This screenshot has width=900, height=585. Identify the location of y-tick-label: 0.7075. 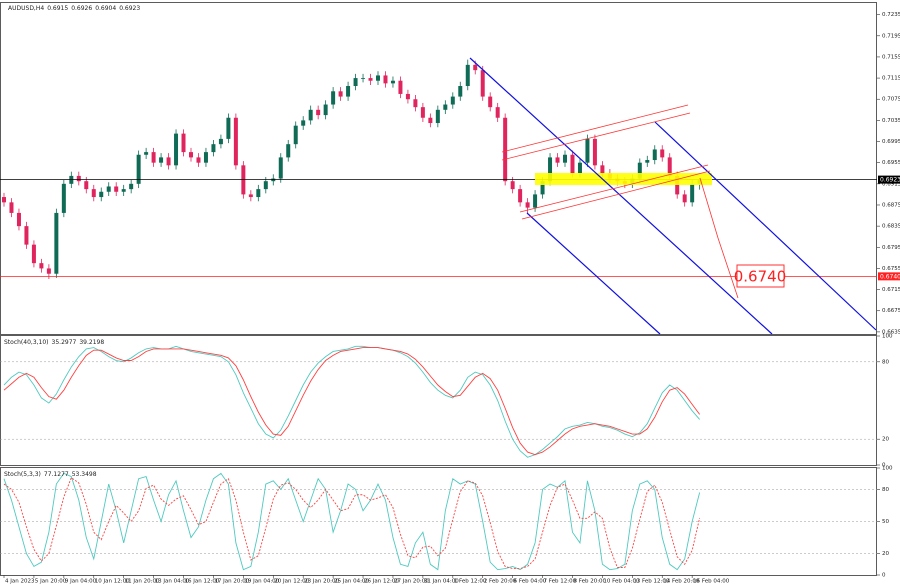
(891, 100).